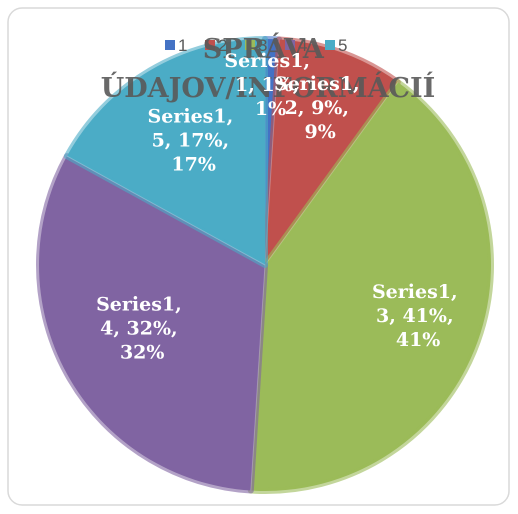 The height and width of the screenshot is (514, 518). What do you see at coordinates (142, 329) in the screenshot?
I see `data-label: Series1, 4, 32%, 32%` at bounding box center [142, 329].